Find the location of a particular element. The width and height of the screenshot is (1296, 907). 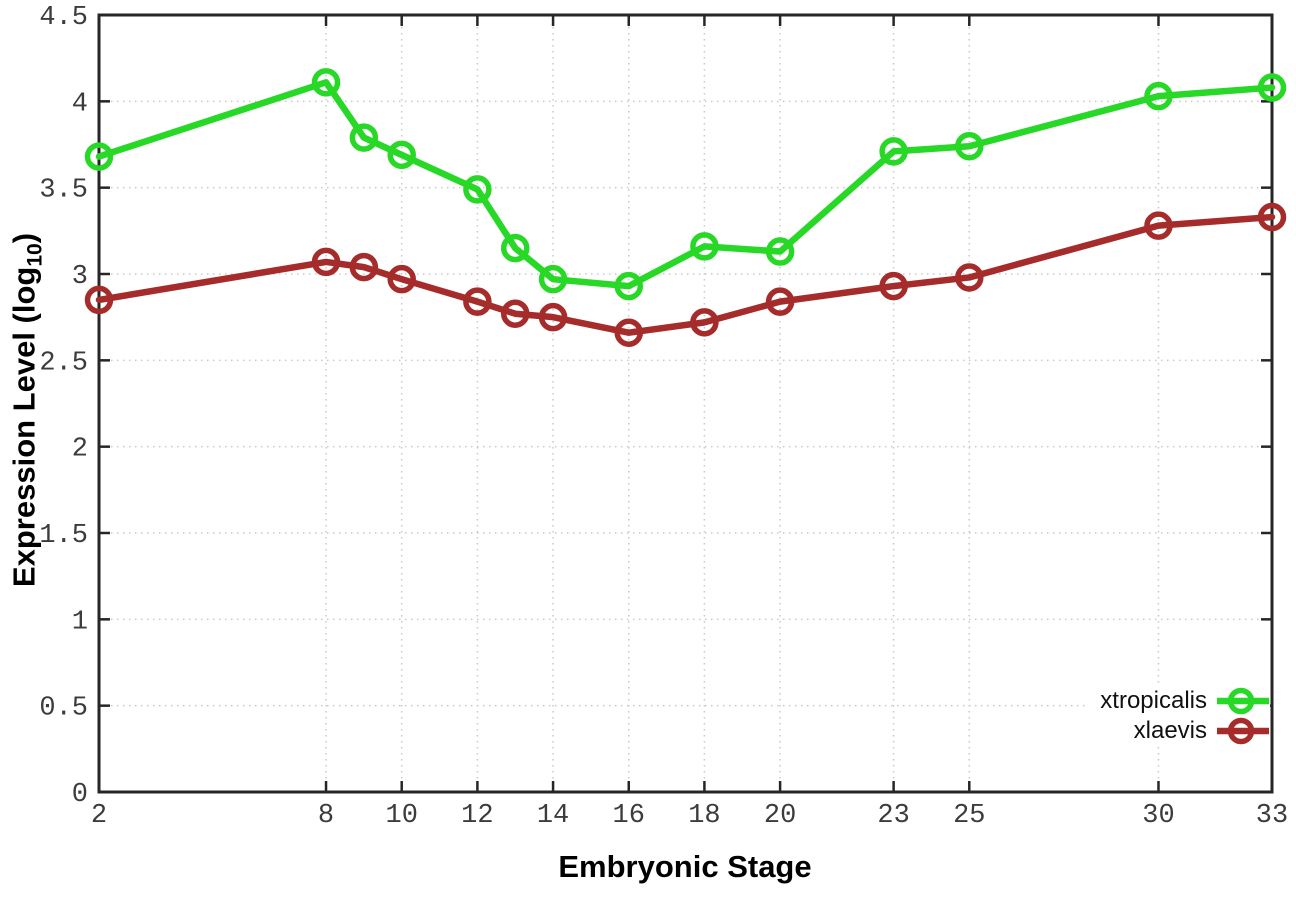

x-tick-label: 30 is located at coordinates (1158, 816).